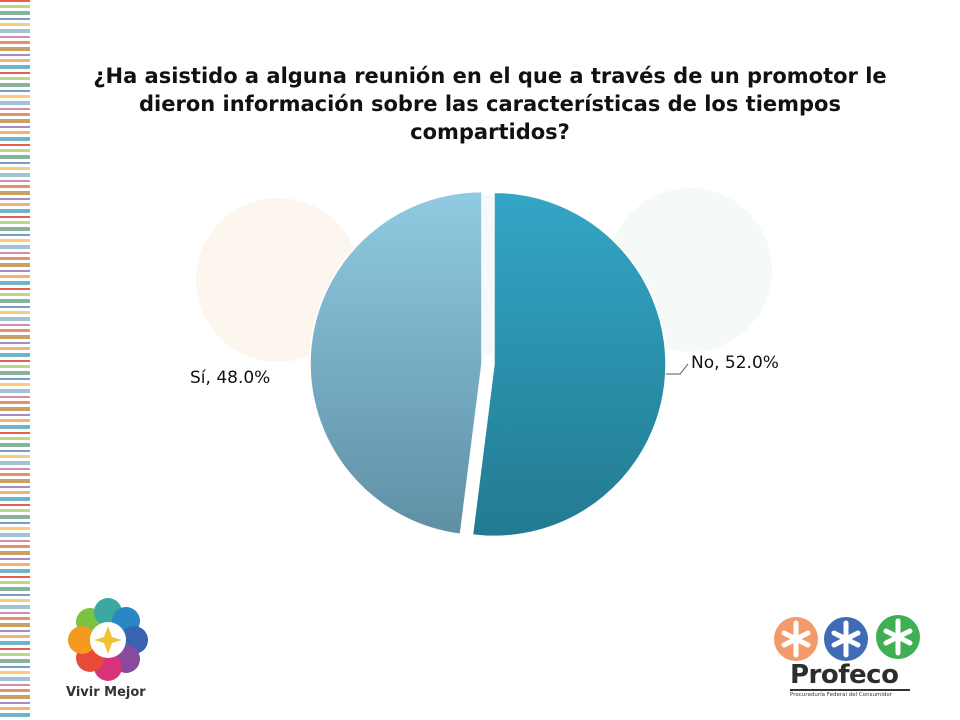 Image resolution: width=960 pixels, height=720 pixels. I want to click on data-label-si: Sí, 48.0%, so click(230, 378).